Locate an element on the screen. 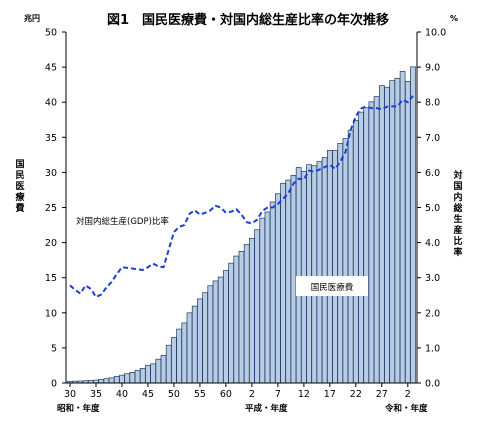 The image size is (486, 439). x-tick-label: 30 is located at coordinates (70, 394).